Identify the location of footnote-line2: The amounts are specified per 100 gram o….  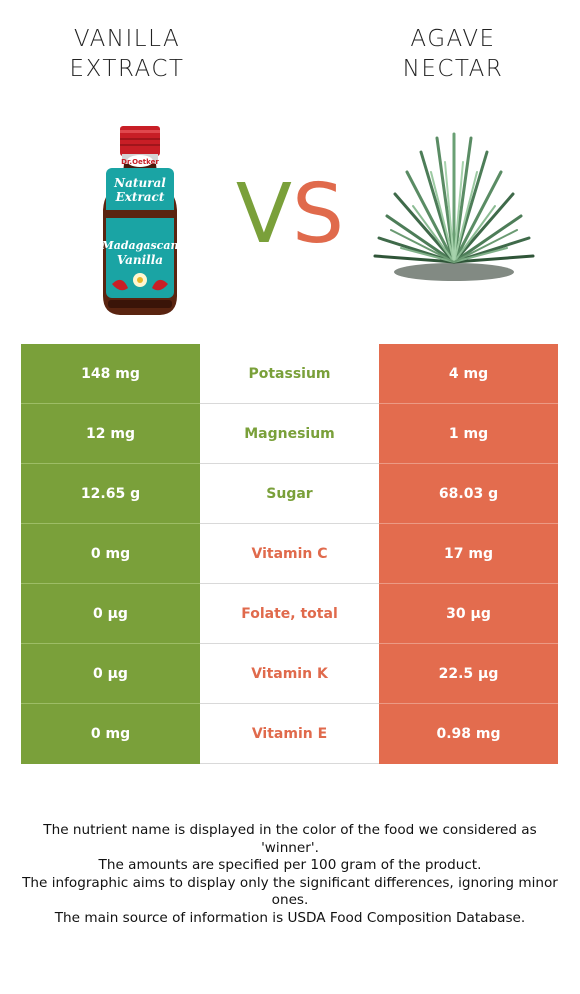
(290, 865).